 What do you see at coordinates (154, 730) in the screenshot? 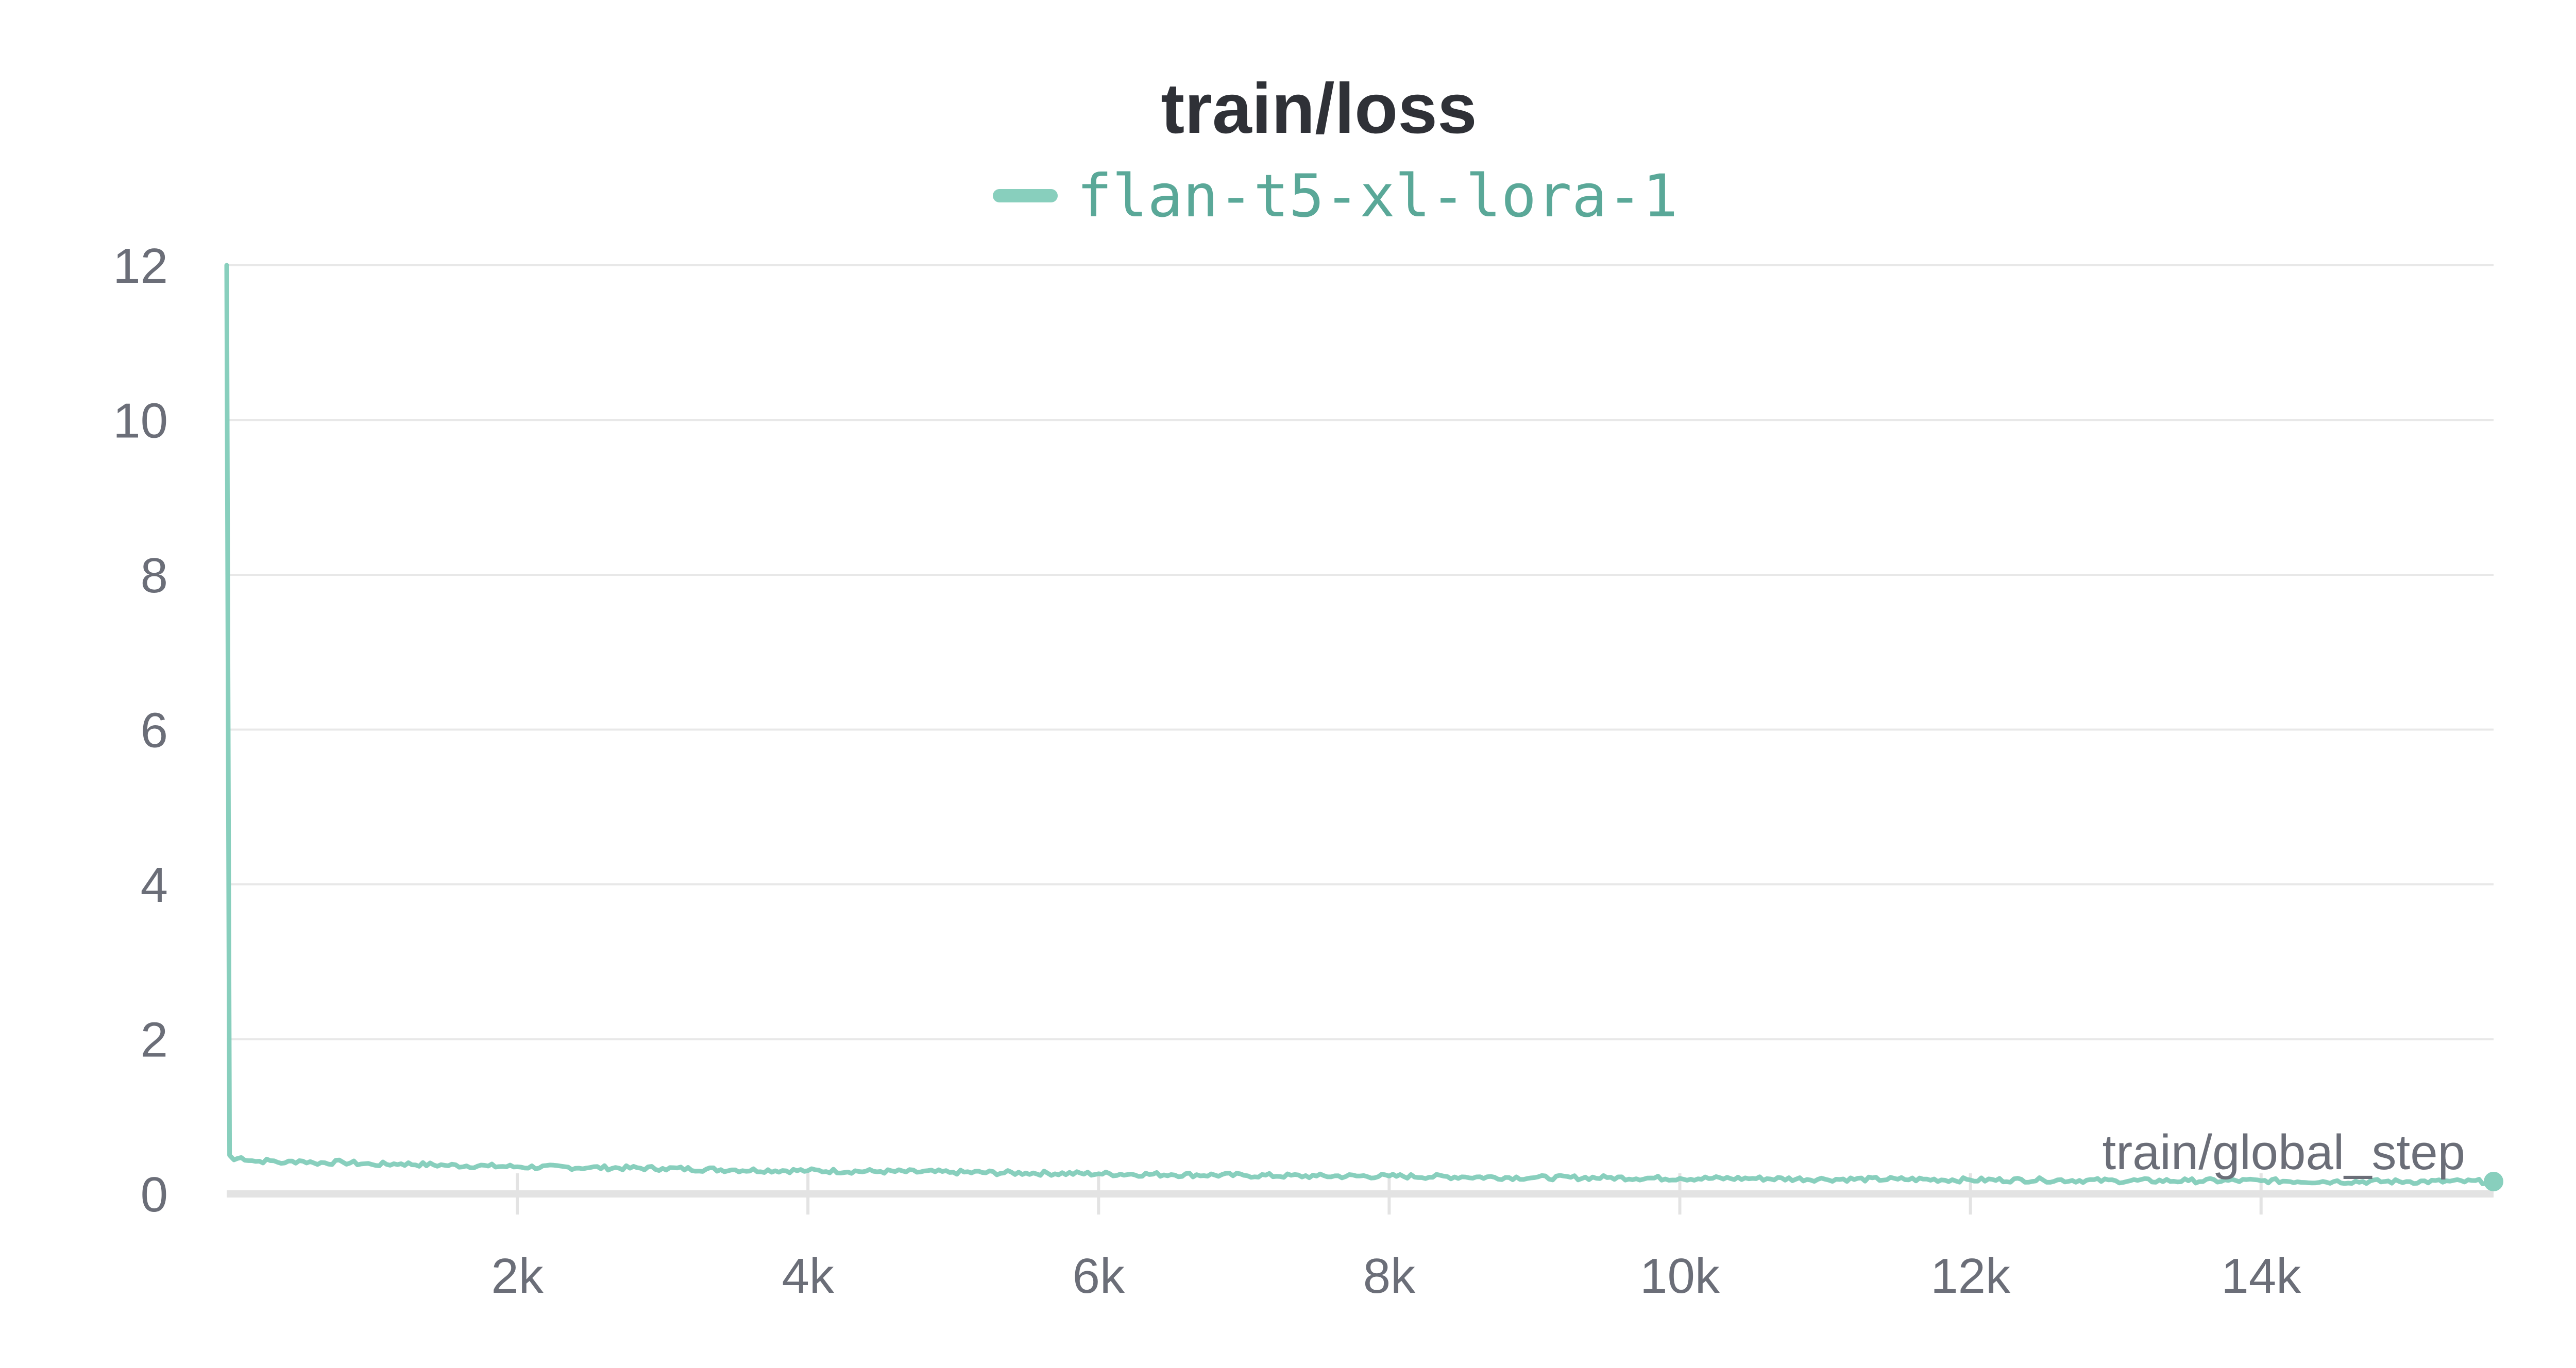
I see `y-tick-label: 6` at bounding box center [154, 730].